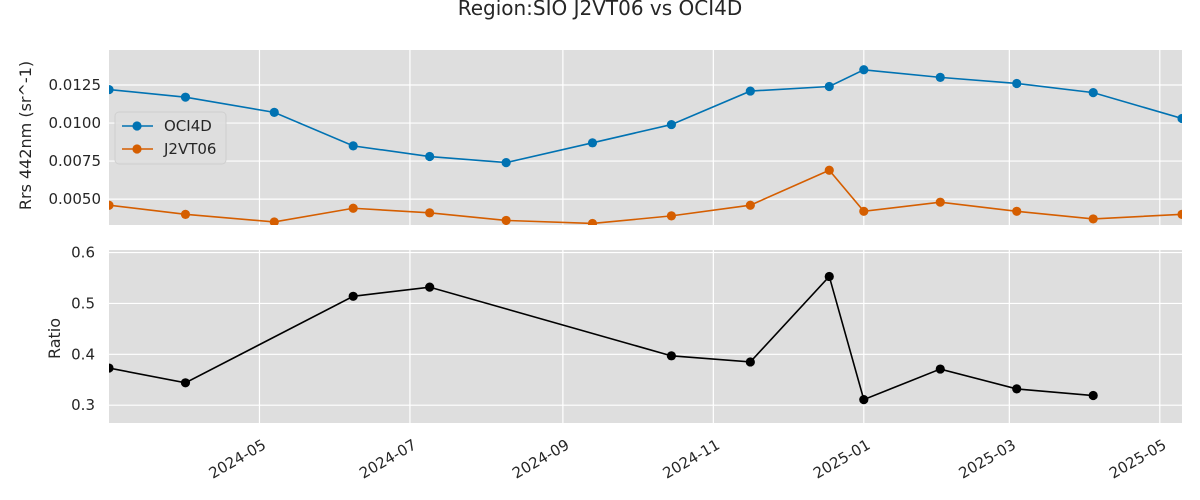 The image size is (1200, 500). I want to click on bottom-y-tick-label: 0.4, so click(83, 354).